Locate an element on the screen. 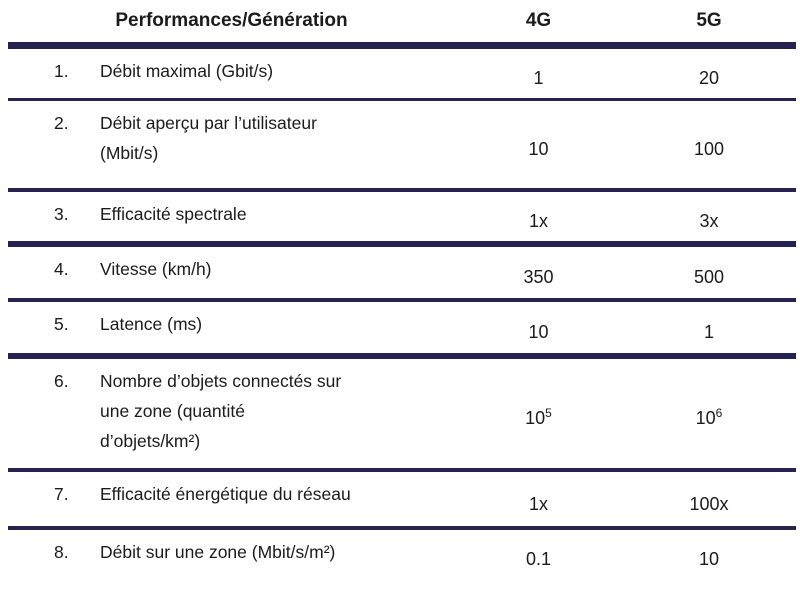  column-header-4g: 4G is located at coordinates (538, 24).